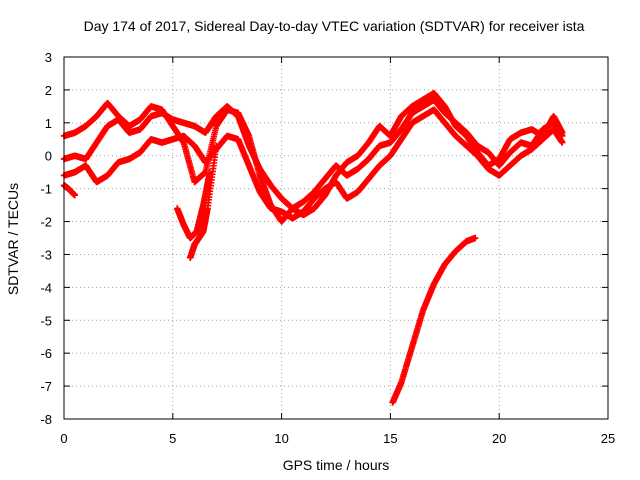  I want to click on x-tick-label: 25, so click(608, 438).